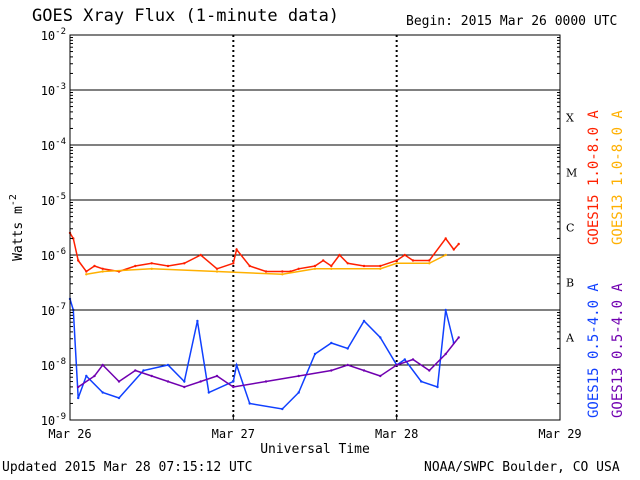 The height and width of the screenshot is (480, 640). Describe the element at coordinates (559, 434) in the screenshot. I see `x-tick-label: Mar 29` at that location.